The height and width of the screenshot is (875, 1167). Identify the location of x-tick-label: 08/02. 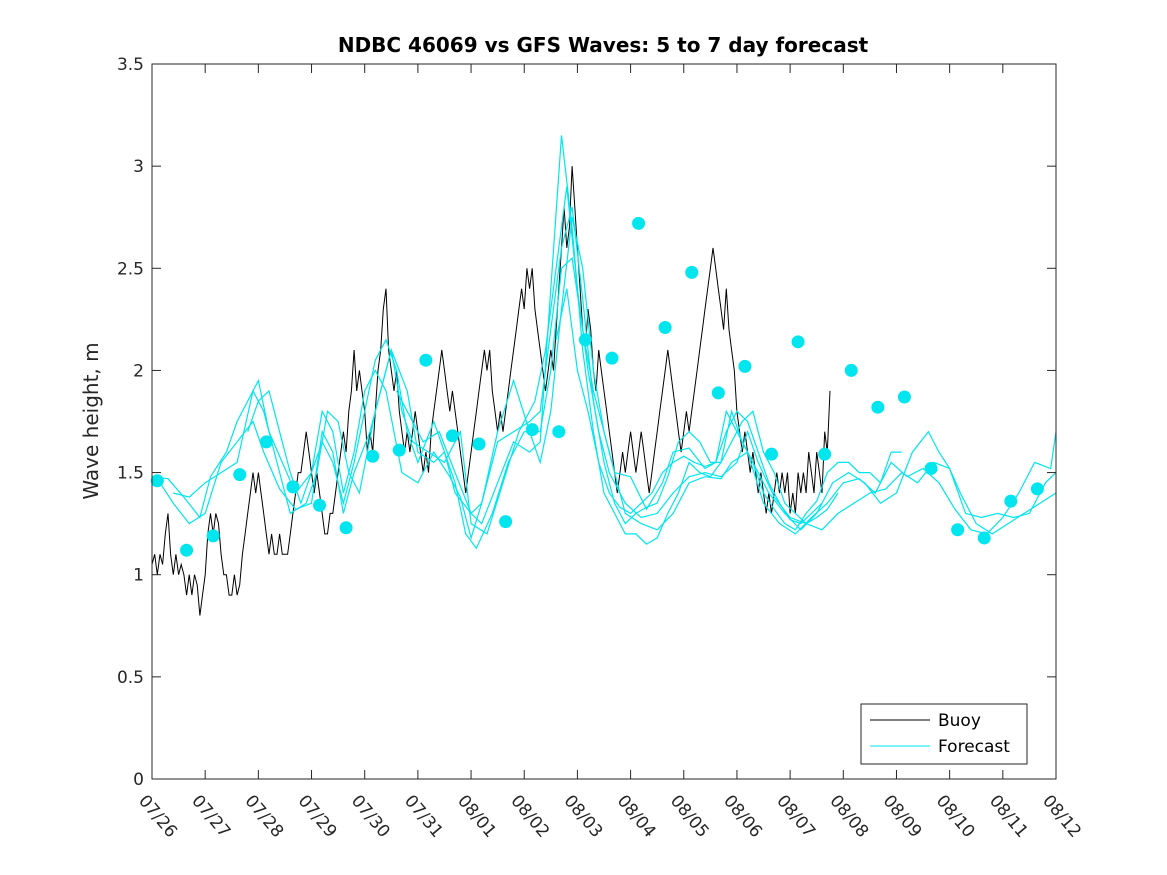
(529, 816).